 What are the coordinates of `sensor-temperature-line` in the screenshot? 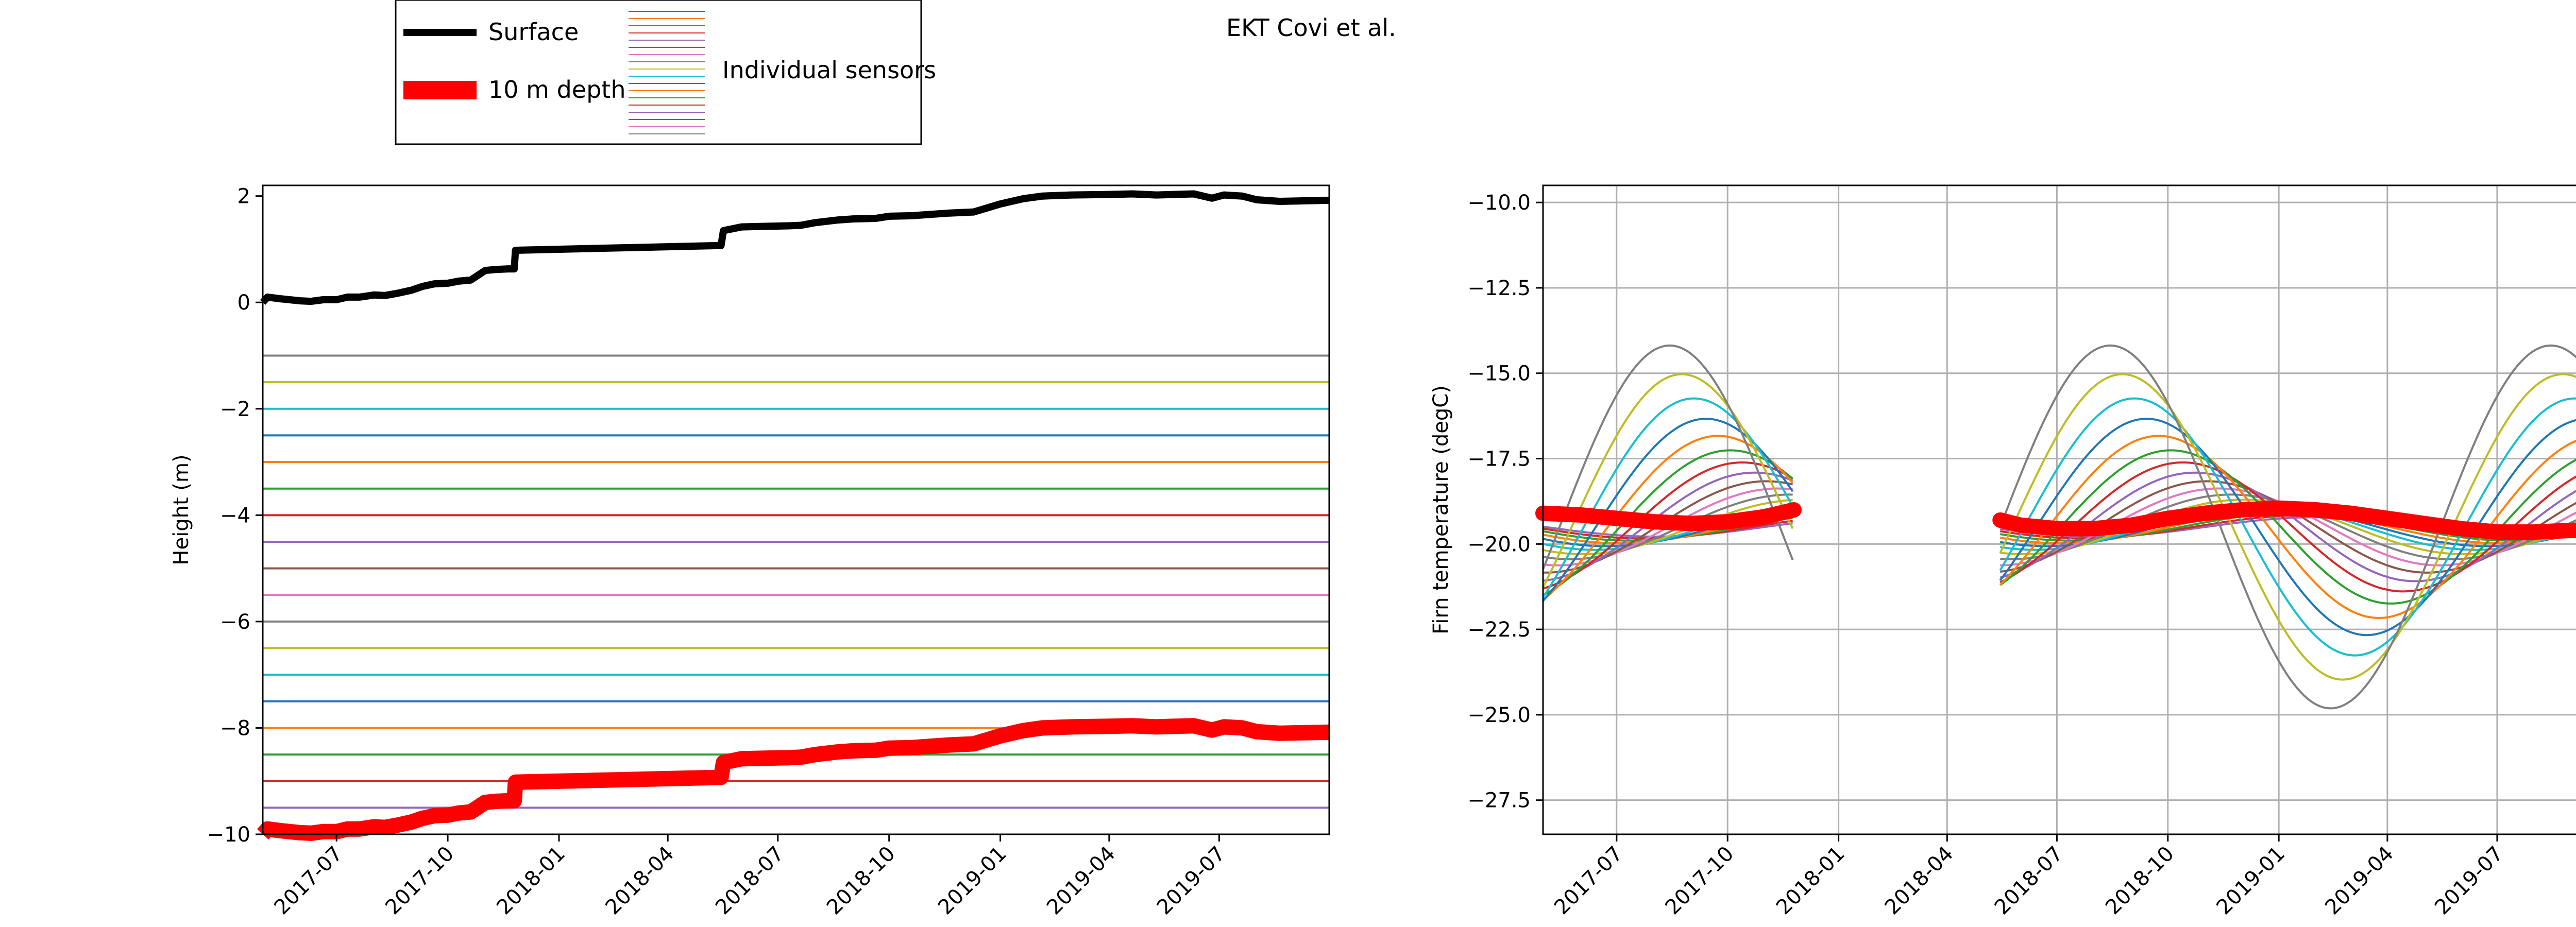 It's located at (2059, 527).